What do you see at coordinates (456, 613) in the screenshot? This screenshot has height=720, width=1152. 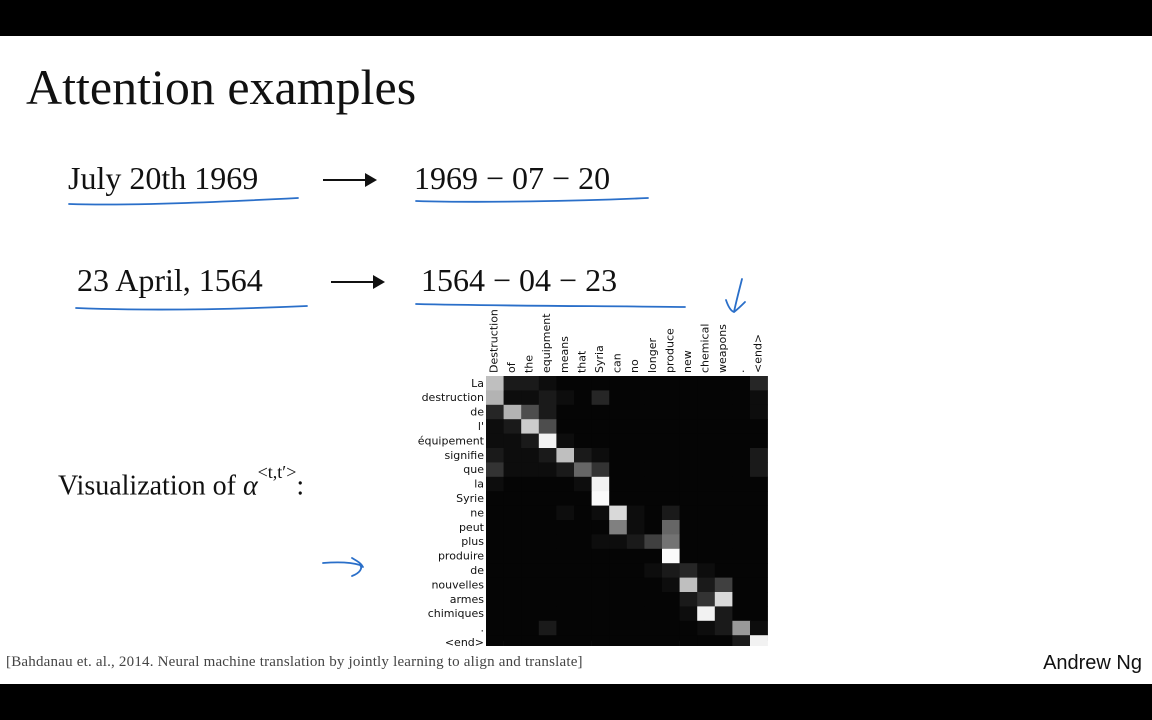 I see `y-tick-label: chimiques` at bounding box center [456, 613].